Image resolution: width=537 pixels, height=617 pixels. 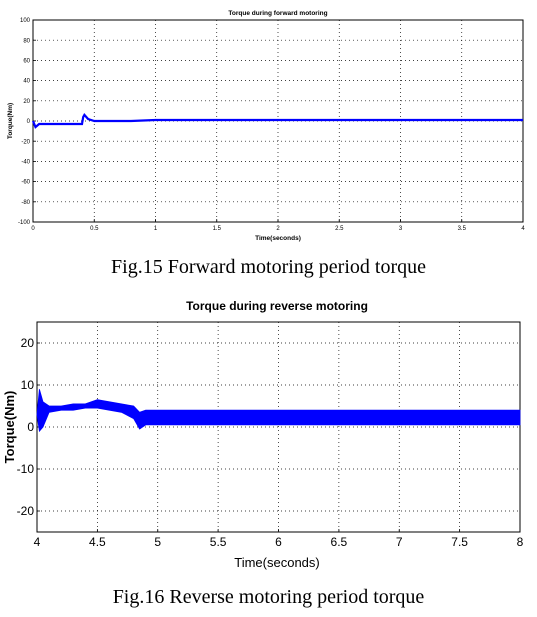 I want to click on chart1-xtick-label: 2.5, so click(x=339, y=229).